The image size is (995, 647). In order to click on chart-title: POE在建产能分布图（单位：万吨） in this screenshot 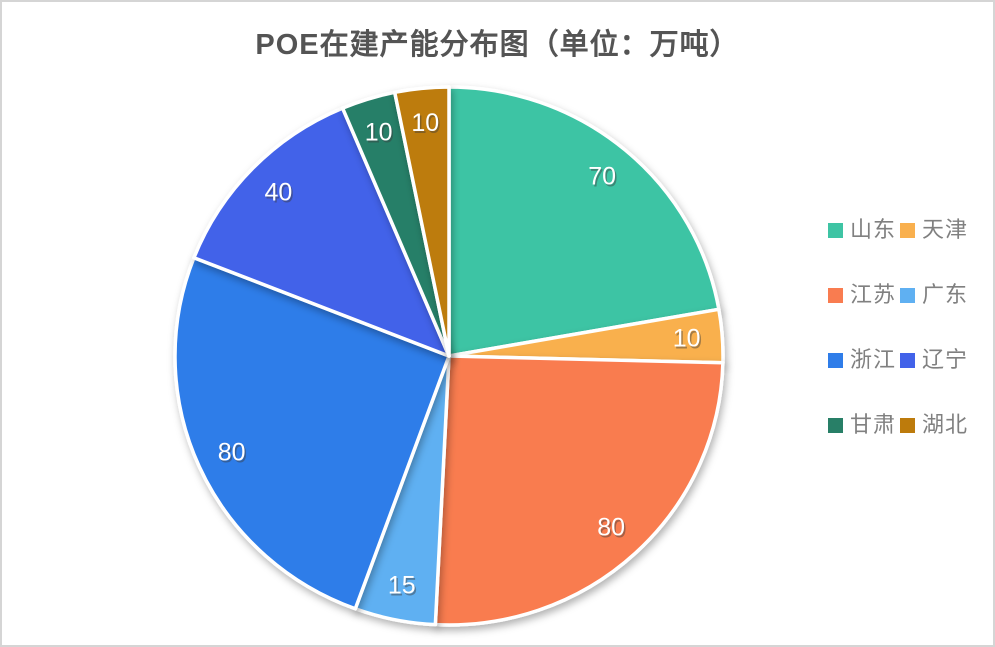, I will do `click(497, 45)`.